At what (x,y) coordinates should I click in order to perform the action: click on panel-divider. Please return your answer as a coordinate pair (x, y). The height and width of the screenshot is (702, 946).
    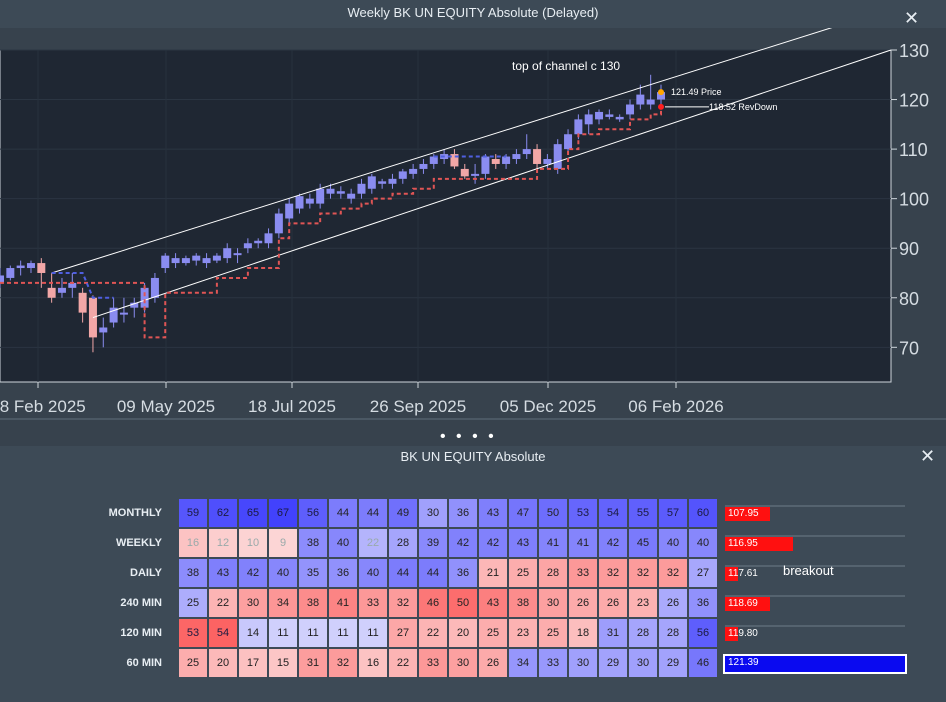
    Looking at the image, I should click on (473, 432).